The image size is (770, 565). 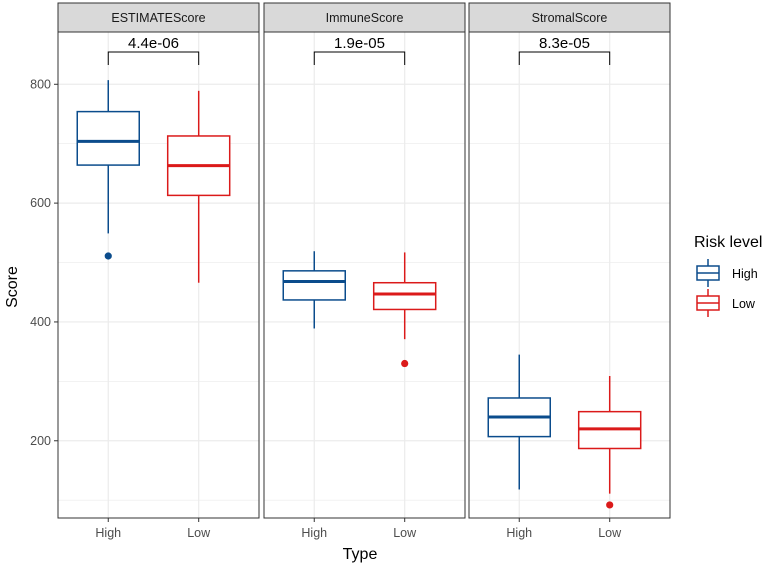 I want to click on panel-title: ImmuneScore, so click(x=365, y=18).